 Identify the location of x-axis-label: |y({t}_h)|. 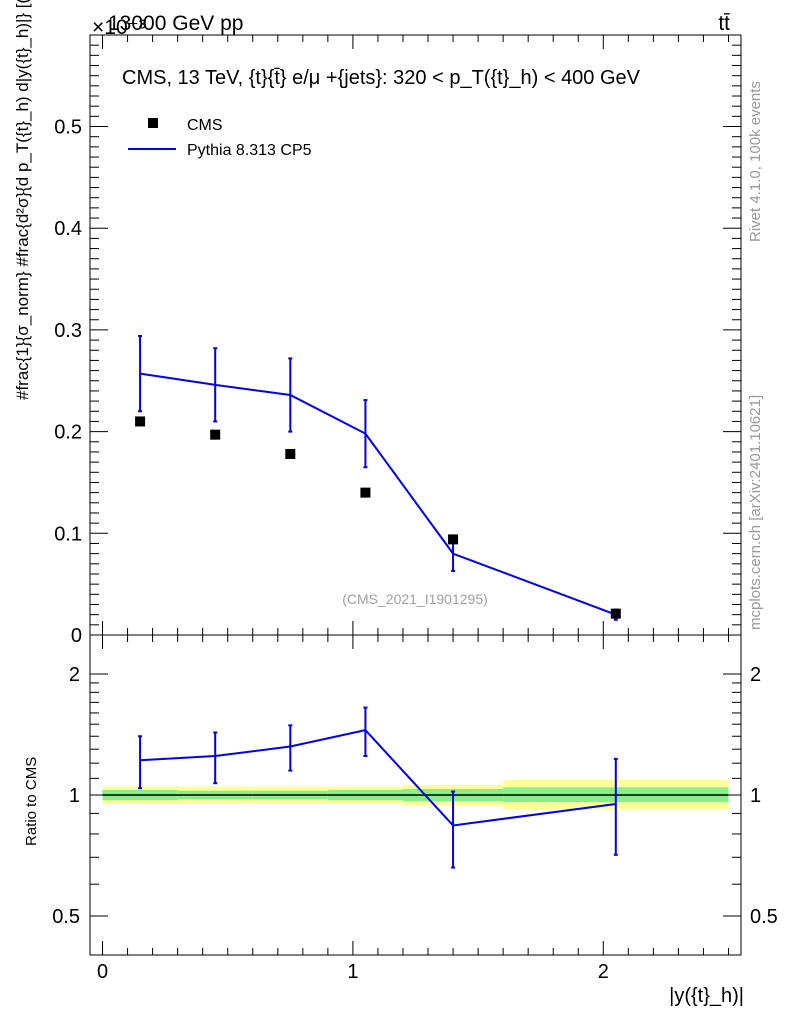
(706, 996).